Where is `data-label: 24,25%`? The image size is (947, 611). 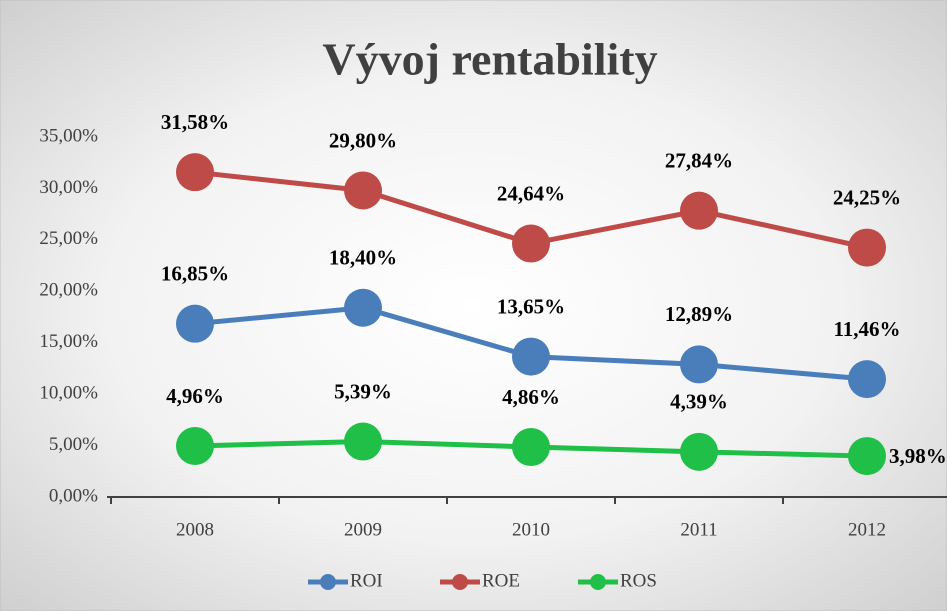 data-label: 24,25% is located at coordinates (867, 197).